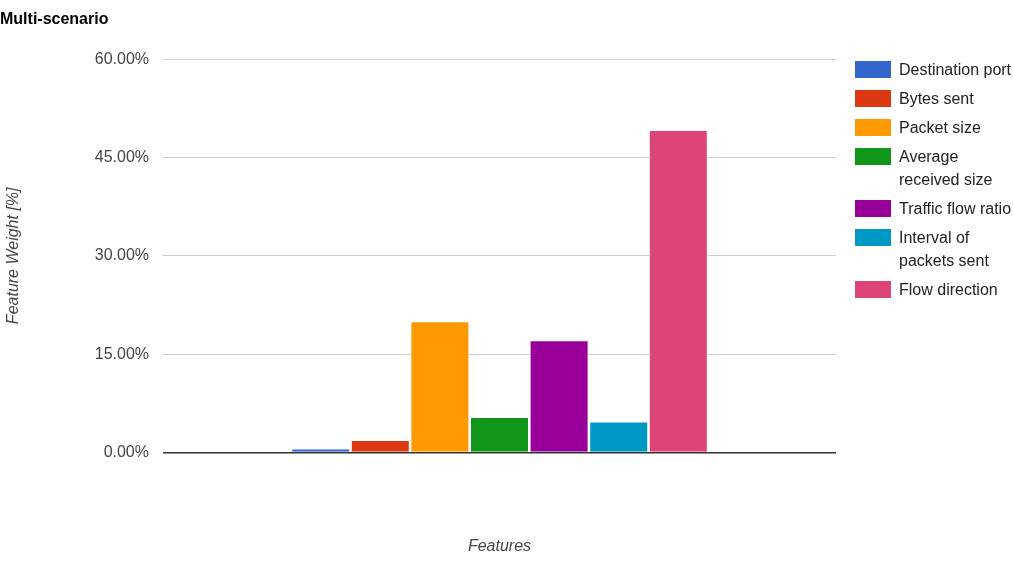  What do you see at coordinates (944, 249) in the screenshot?
I see `legend-label: Interval of packets sent` at bounding box center [944, 249].